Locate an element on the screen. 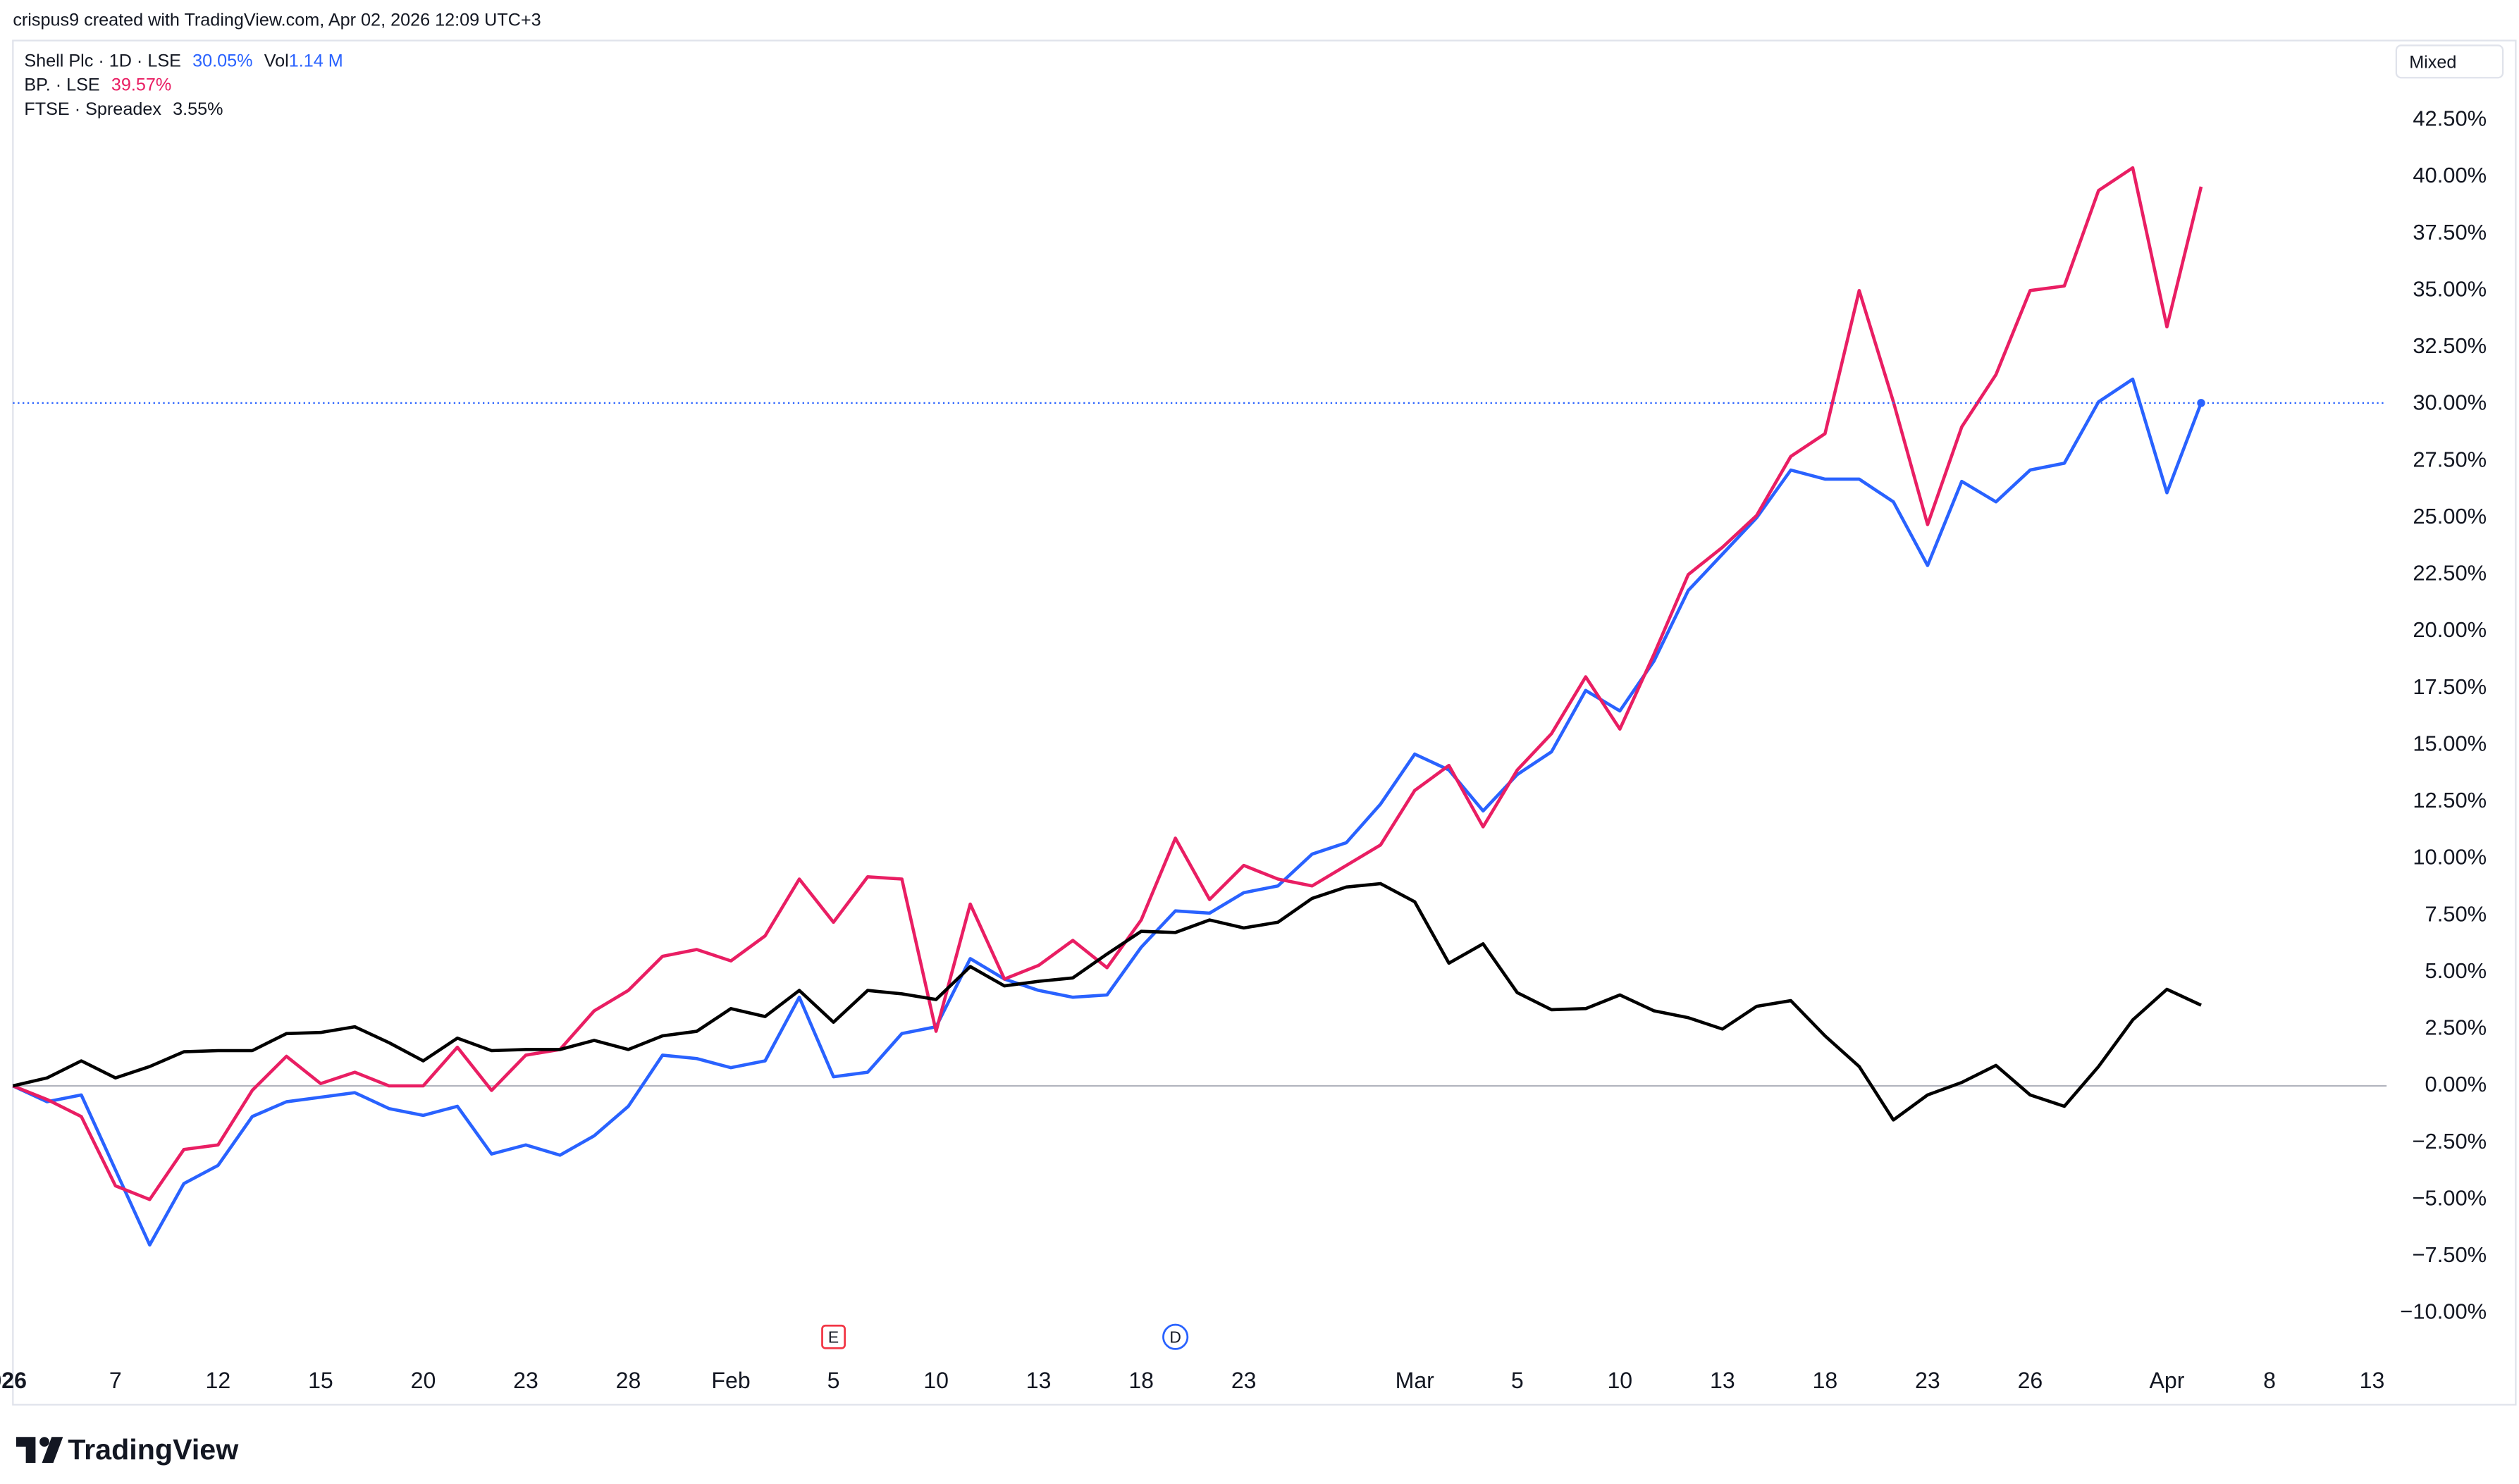 The width and height of the screenshot is (2519, 1484). brand-name: TradingView is located at coordinates (153, 1450).